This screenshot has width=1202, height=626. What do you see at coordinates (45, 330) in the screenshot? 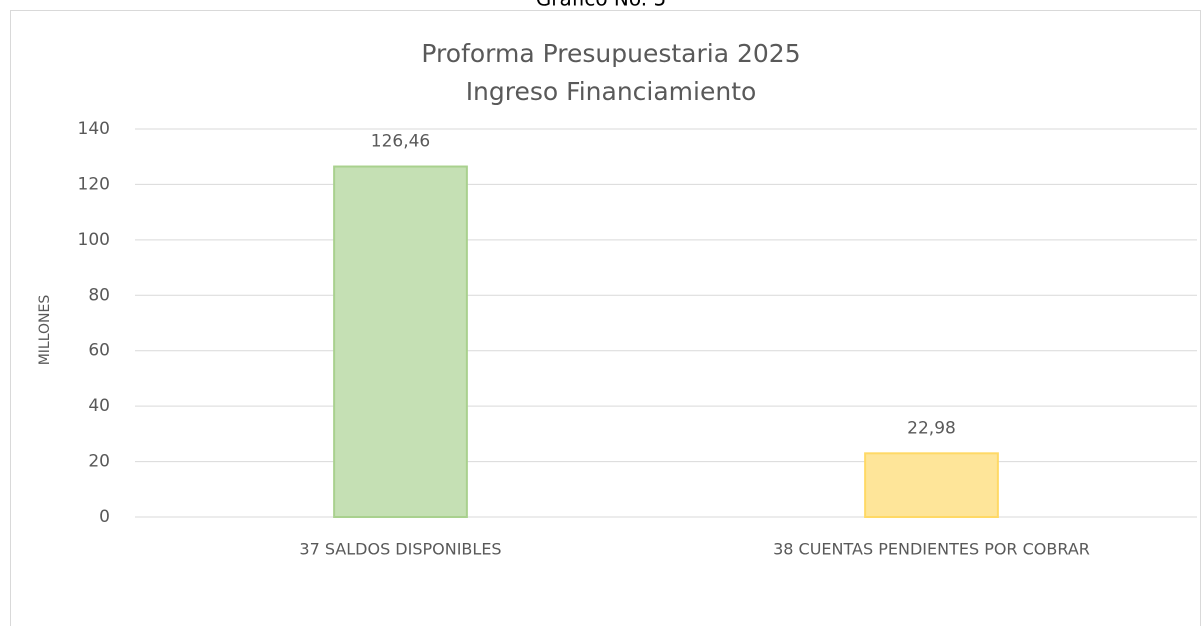
I see `y-axis-label: MILLONES` at bounding box center [45, 330].